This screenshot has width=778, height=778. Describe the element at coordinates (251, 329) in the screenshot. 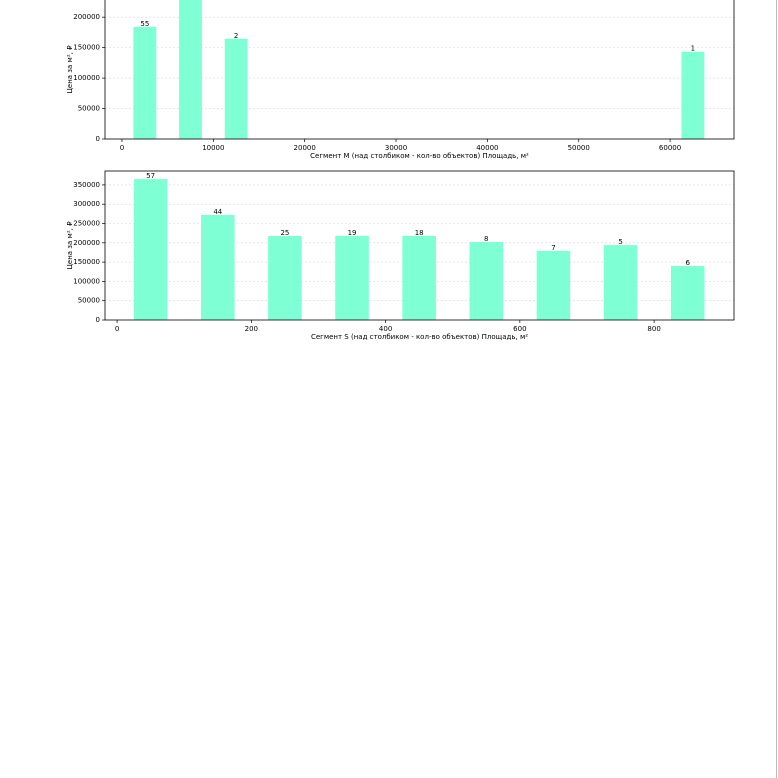

I see `x-tick-label: 200` at that location.